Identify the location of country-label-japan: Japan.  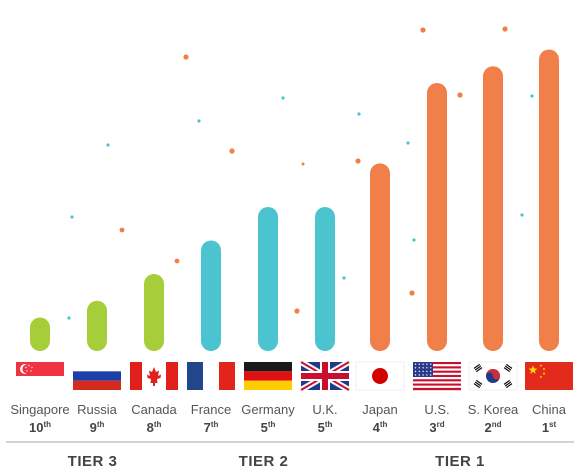
(379, 409).